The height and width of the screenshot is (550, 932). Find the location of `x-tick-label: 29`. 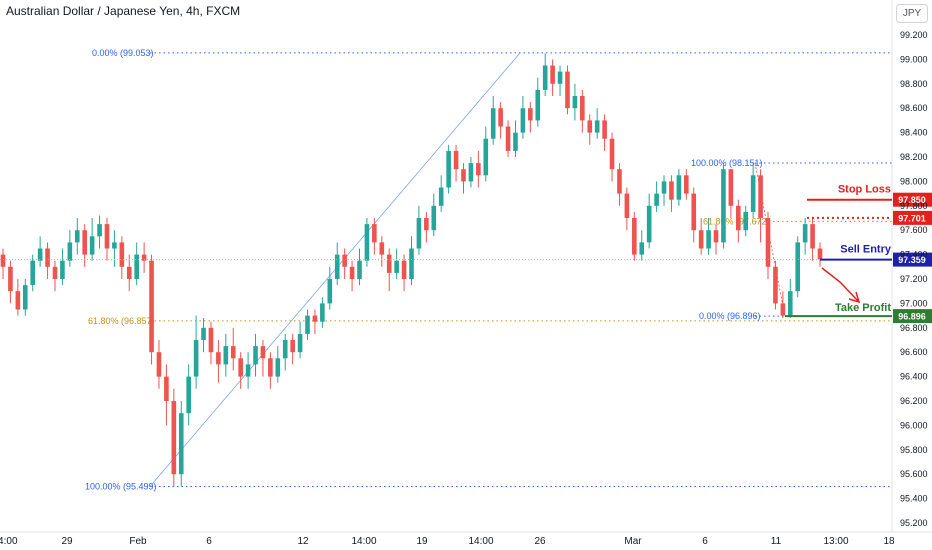

x-tick-label: 29 is located at coordinates (67, 541).